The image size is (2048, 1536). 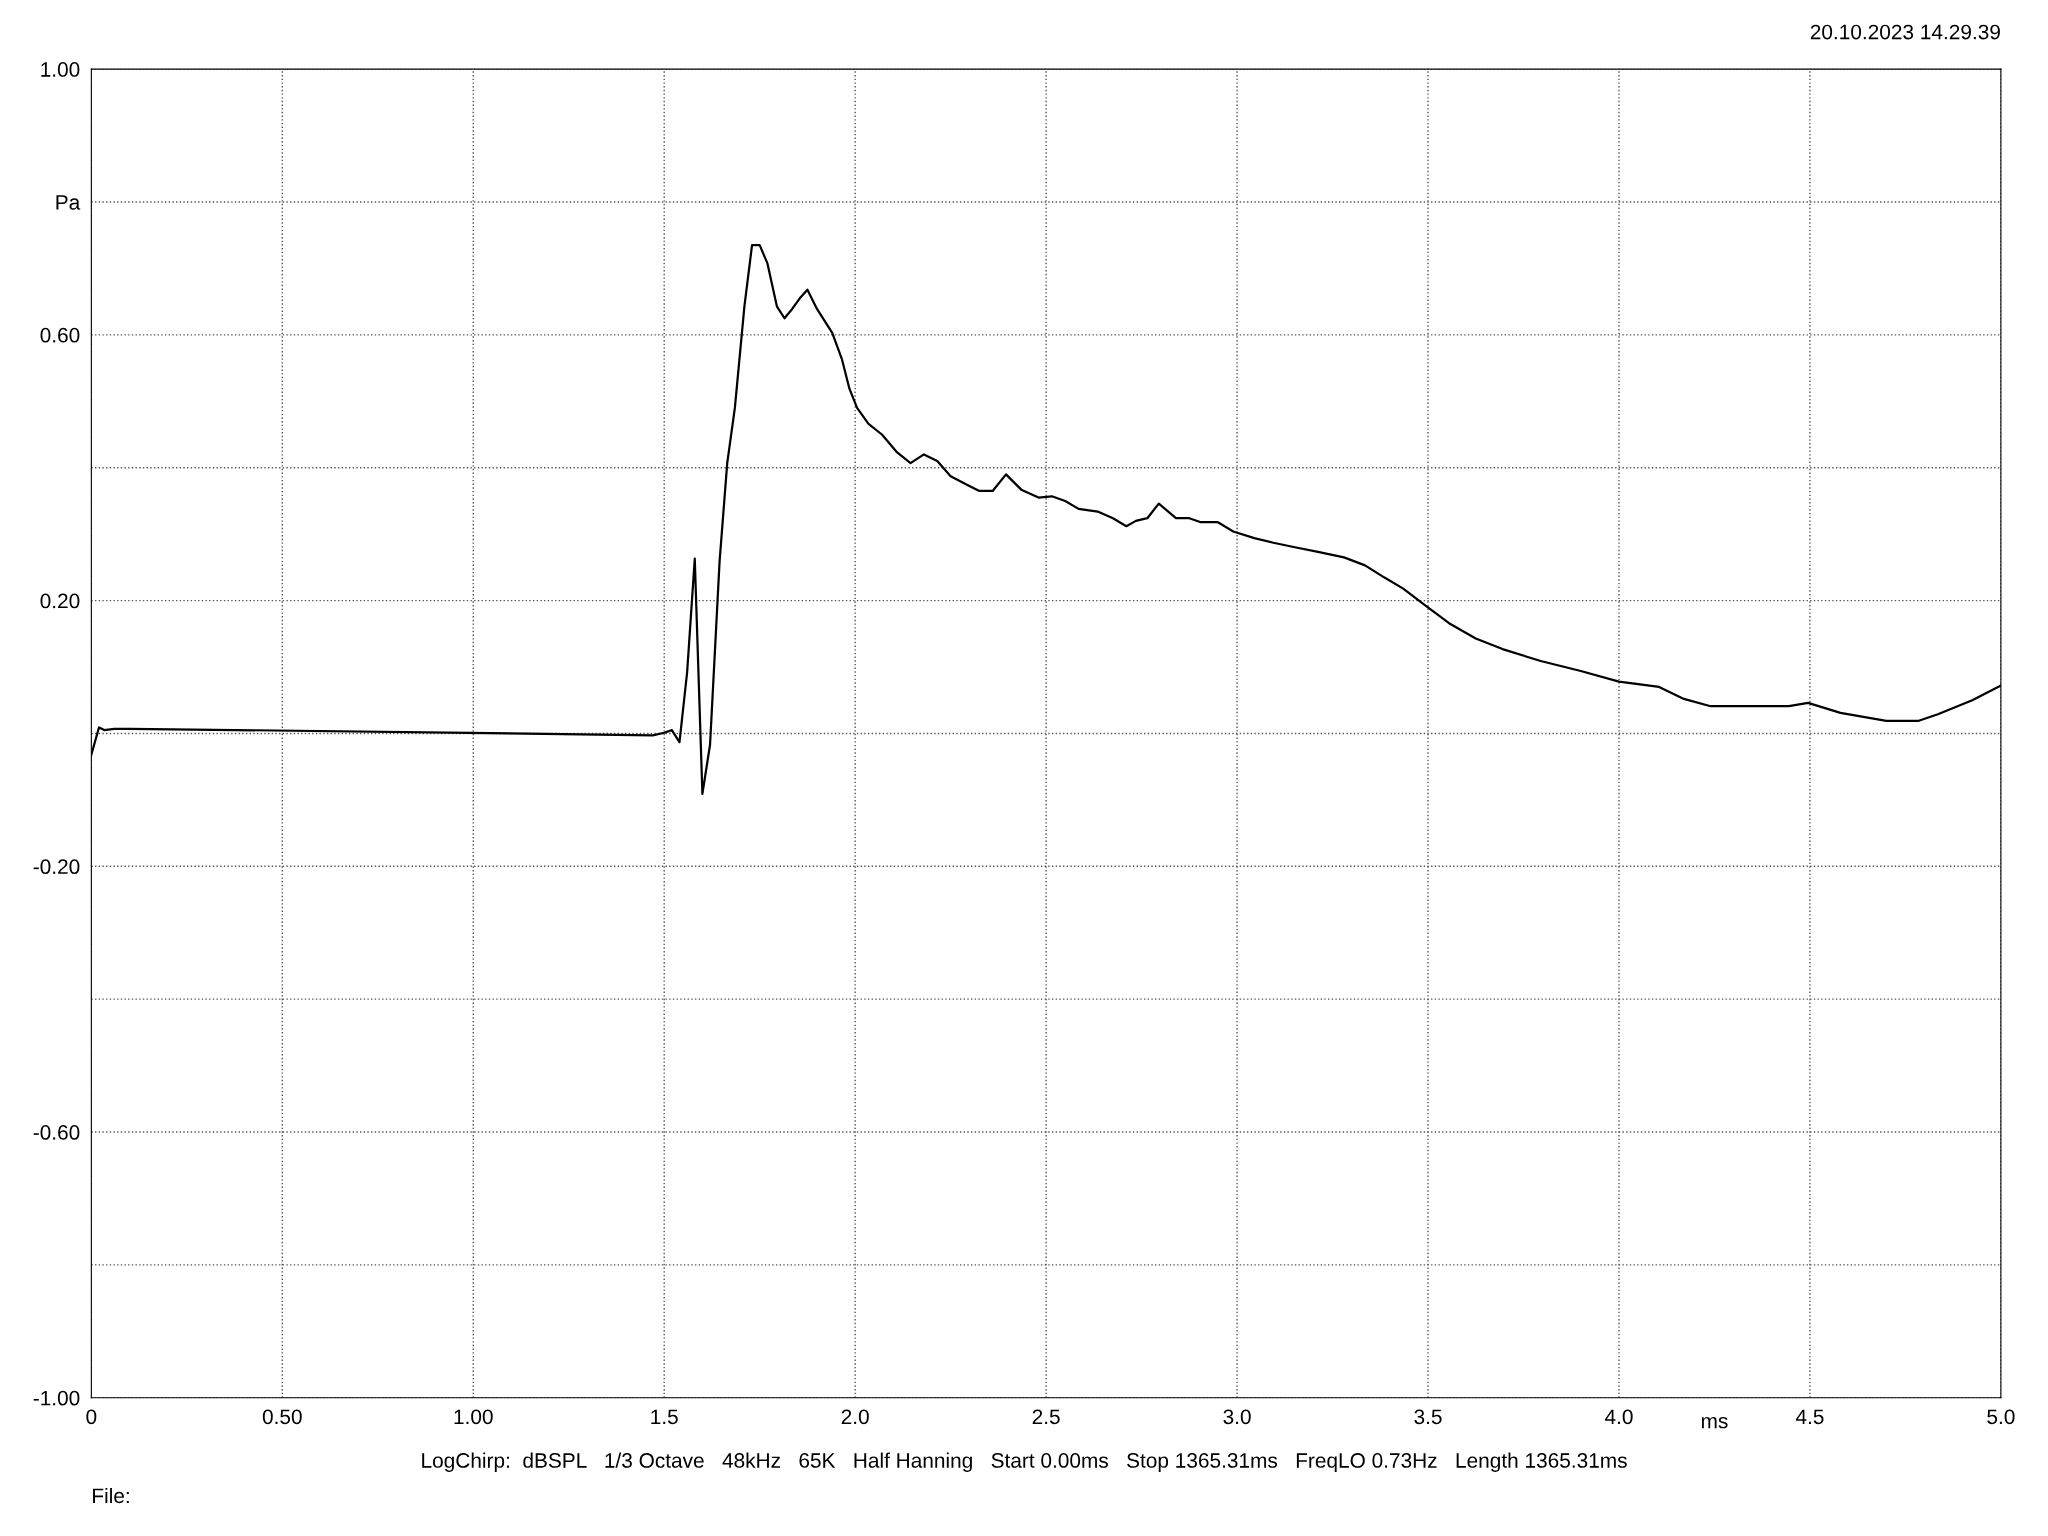 What do you see at coordinates (1046, 1417) in the screenshot?
I see `x-tick-label: 2.5` at bounding box center [1046, 1417].